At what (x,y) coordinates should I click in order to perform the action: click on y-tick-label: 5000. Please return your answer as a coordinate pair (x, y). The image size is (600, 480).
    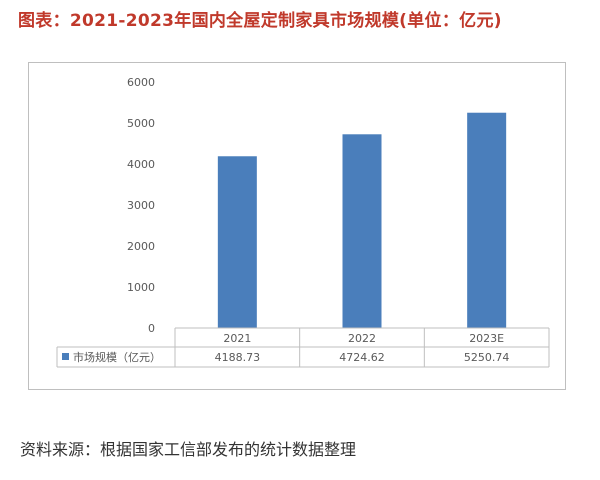
    Looking at the image, I should click on (141, 123).